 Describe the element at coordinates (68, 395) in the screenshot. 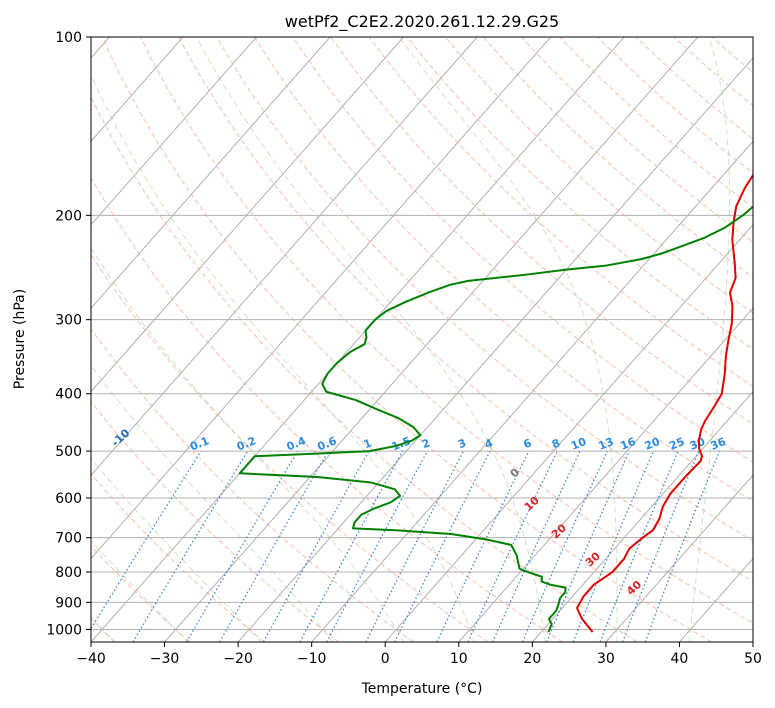

I see `y-tick-label: 400` at that location.